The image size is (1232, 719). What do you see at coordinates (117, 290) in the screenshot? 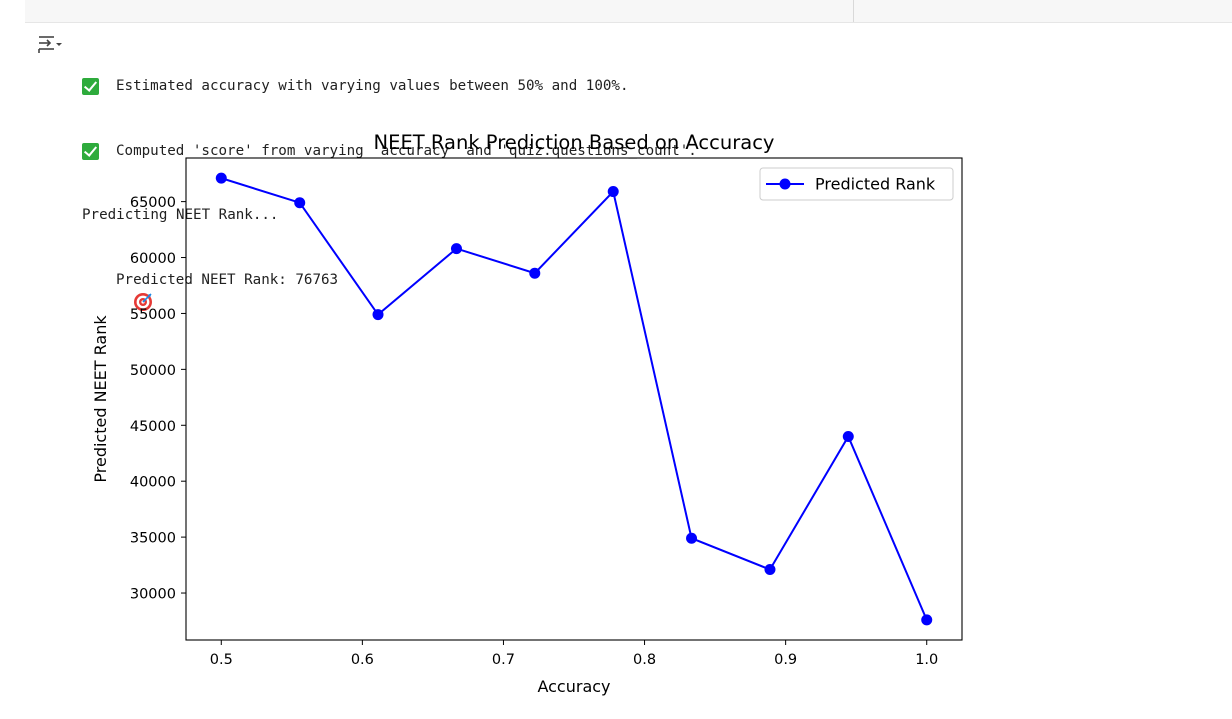
I see `target-icon` at bounding box center [117, 290].